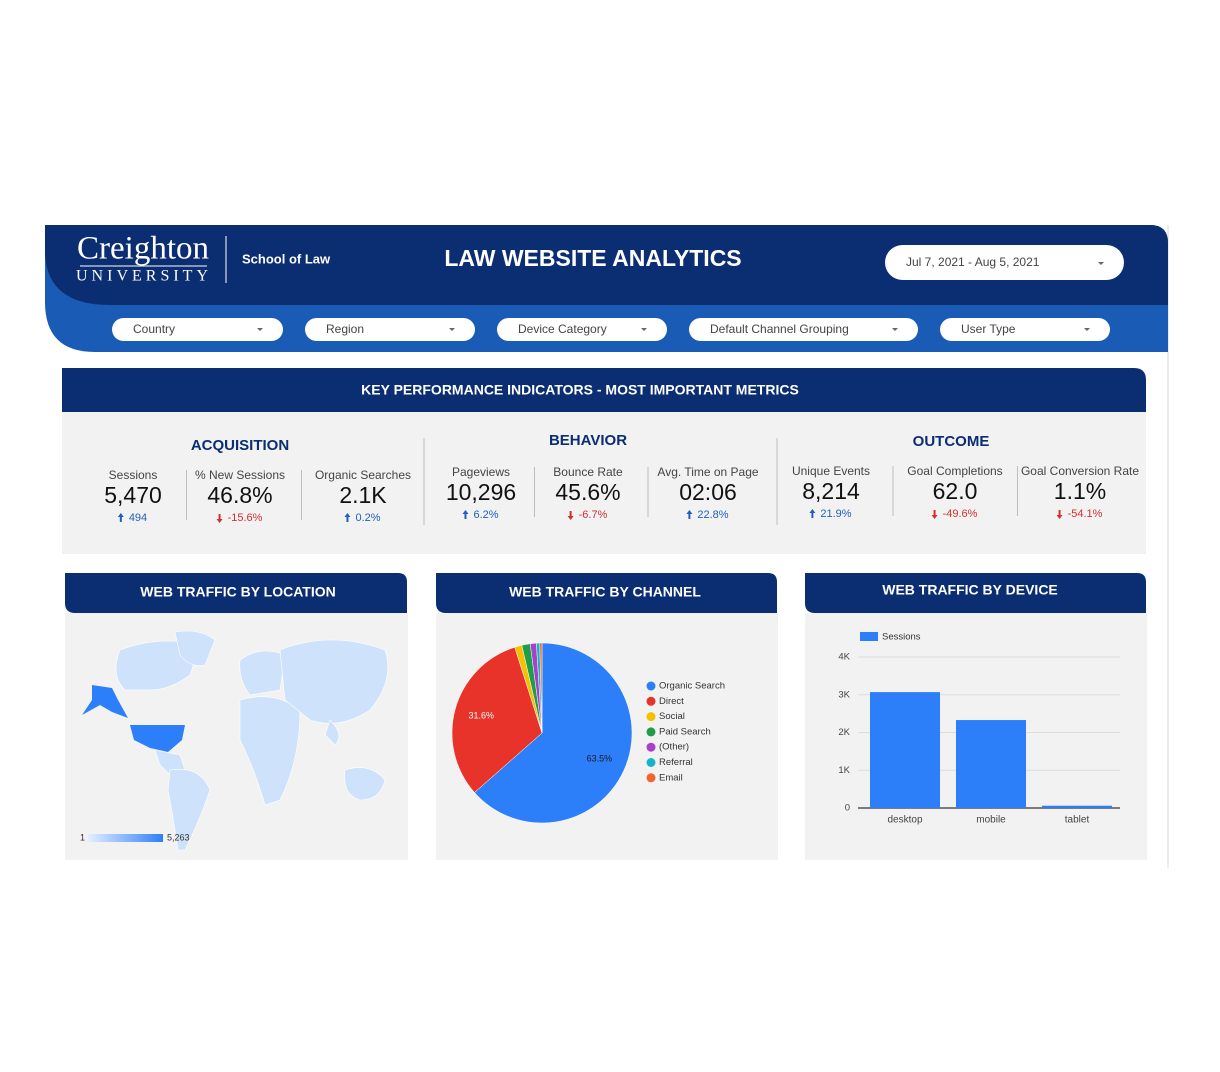 The height and width of the screenshot is (1072, 1220). I want to click on x-tick-label: desktop, so click(904, 820).